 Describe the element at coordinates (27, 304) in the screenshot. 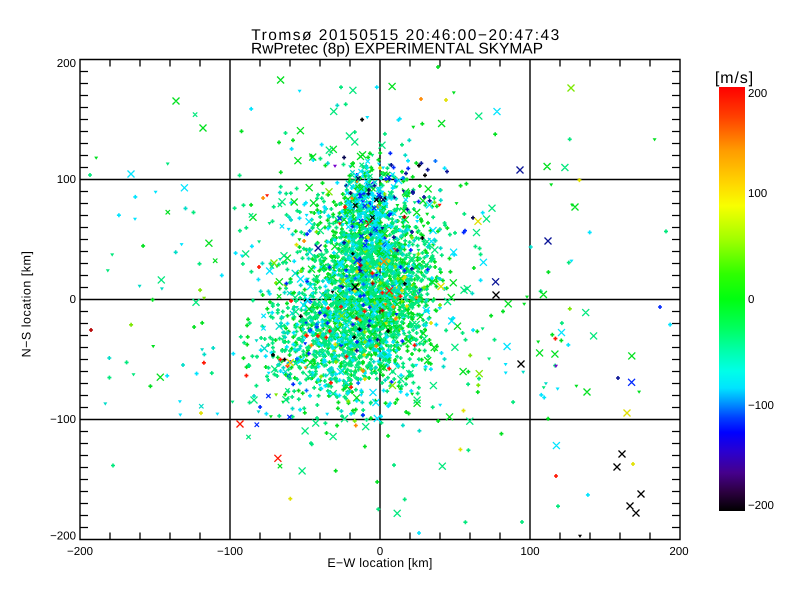

I see `svg-text: N−S location [km]` at that location.